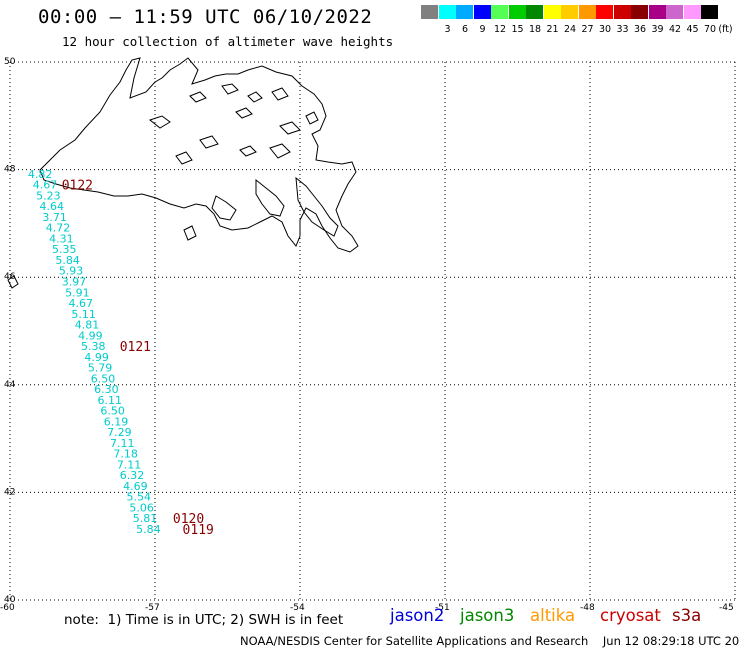 The image size is (740, 650). What do you see at coordinates (535, 29) in the screenshot?
I see `legend-label: 18` at bounding box center [535, 29].